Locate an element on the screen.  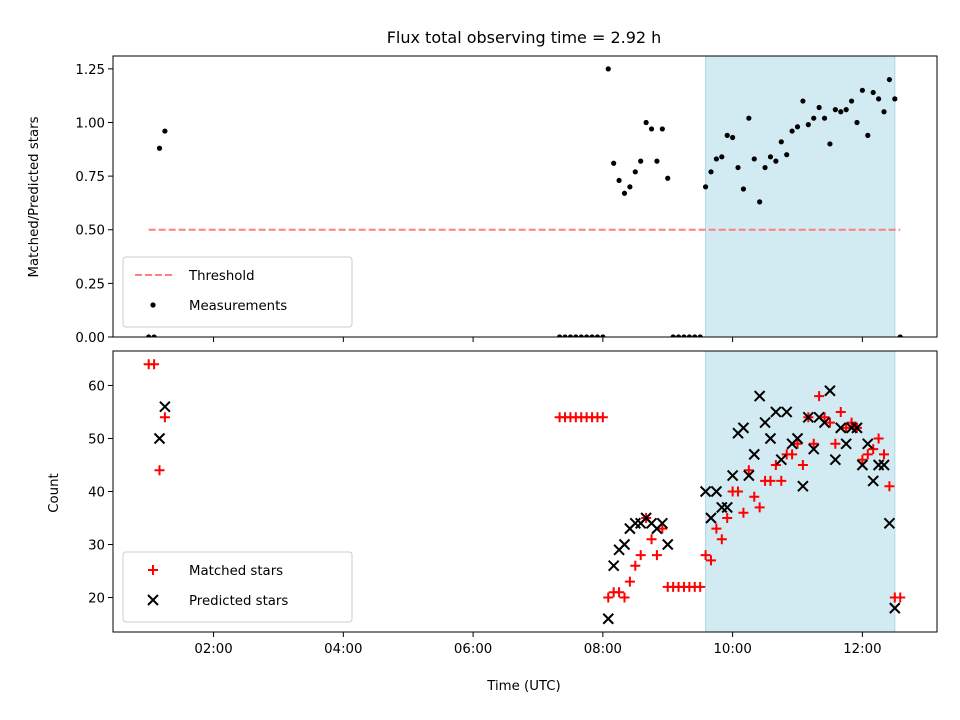
bottom-y-tick-label: 30 is located at coordinates (96, 546).